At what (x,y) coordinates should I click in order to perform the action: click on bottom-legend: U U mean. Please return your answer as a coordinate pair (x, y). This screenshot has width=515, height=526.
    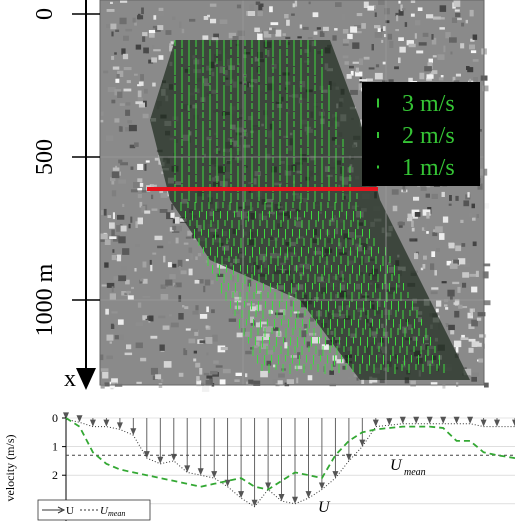
    Looking at the image, I should click on (94, 510).